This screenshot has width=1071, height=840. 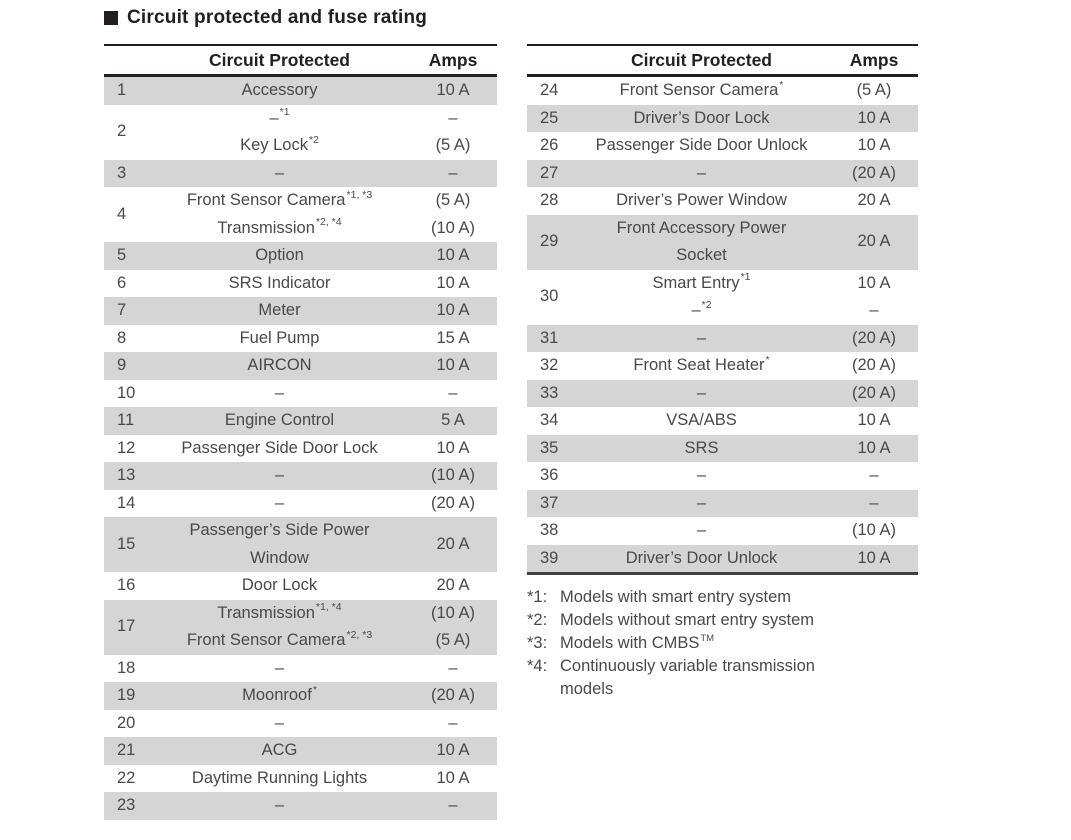 What do you see at coordinates (550, 339) in the screenshot?
I see `row-number: 31` at bounding box center [550, 339].